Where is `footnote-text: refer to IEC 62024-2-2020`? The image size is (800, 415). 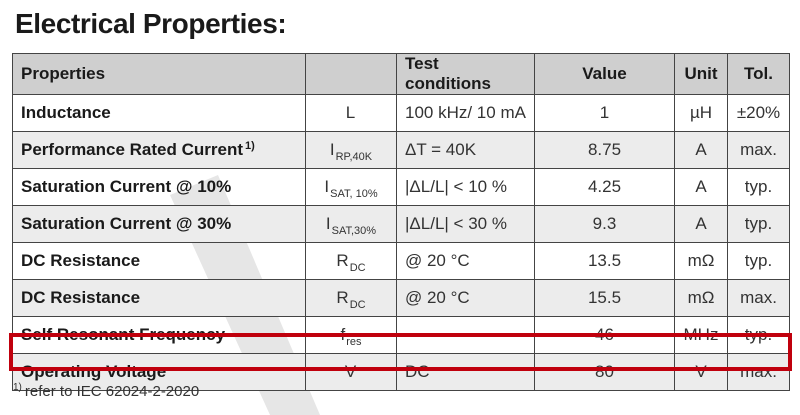 footnote-text: refer to IEC 62024-2-2020 is located at coordinates (112, 391).